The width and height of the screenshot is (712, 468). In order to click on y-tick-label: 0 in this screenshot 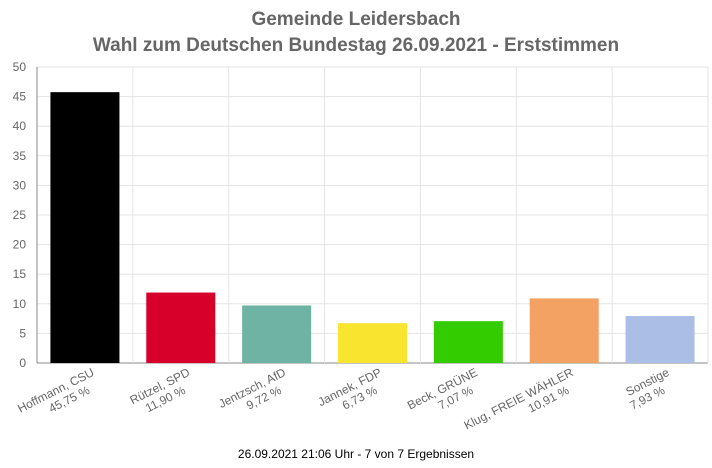, I will do `click(22, 363)`.